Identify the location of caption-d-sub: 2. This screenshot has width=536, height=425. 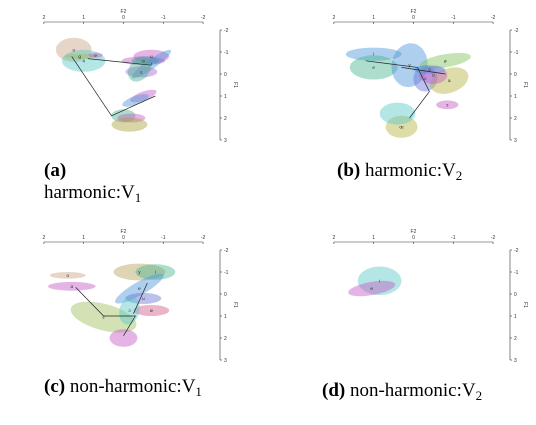
(479, 395).